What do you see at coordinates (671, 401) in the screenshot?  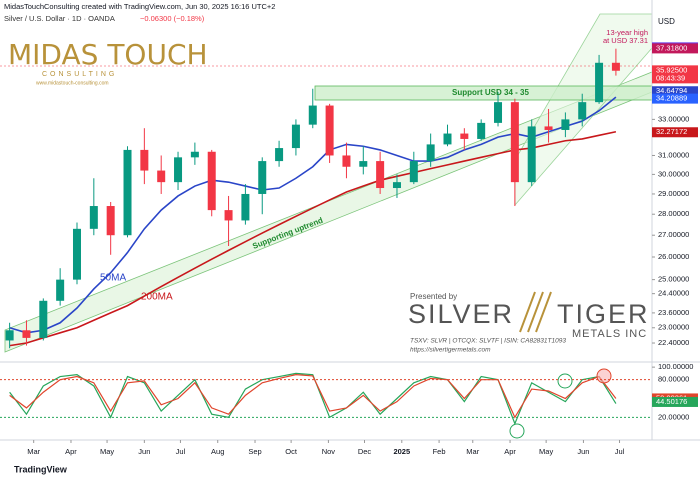 I see `stoch-badge-label: 44.50176` at bounding box center [671, 401].